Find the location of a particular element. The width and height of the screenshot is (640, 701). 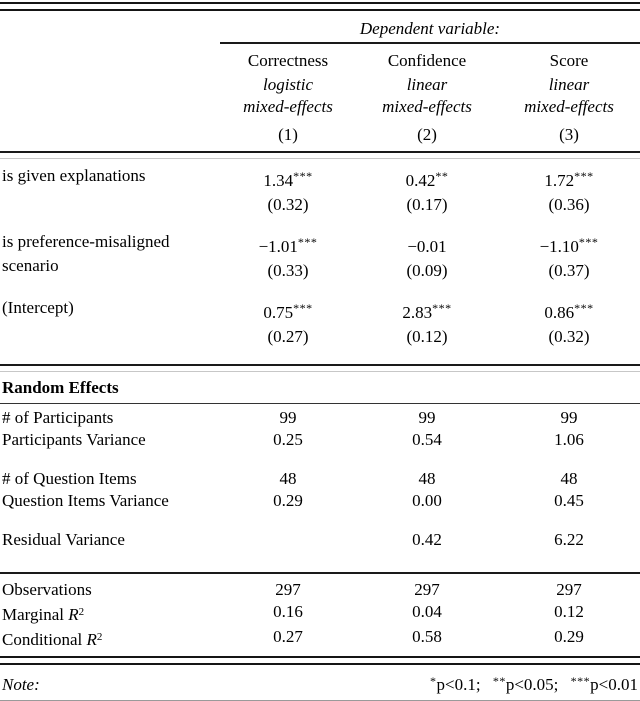

sig-code-1: *p<0.1; is located at coordinates (455, 684).